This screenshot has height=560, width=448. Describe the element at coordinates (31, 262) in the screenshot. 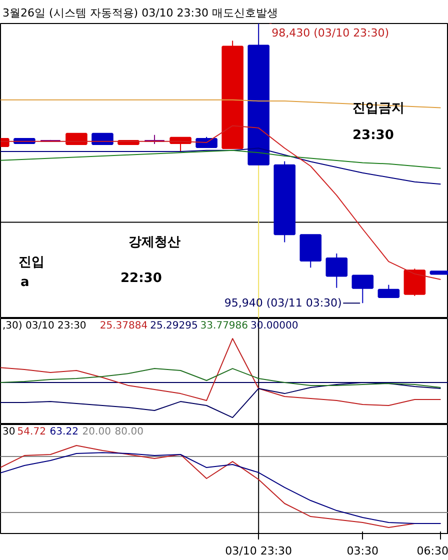

I see `annotation: 진입` at that location.